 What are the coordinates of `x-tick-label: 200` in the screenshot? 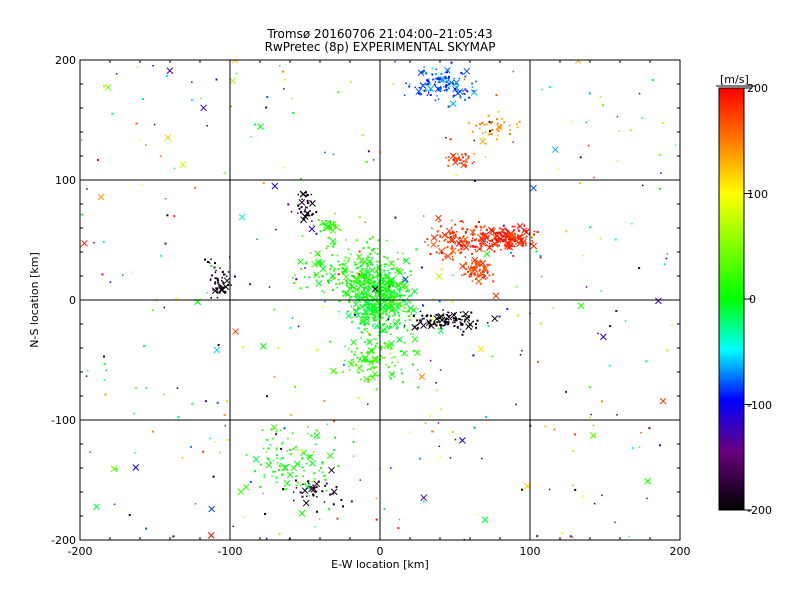 It's located at (680, 551).